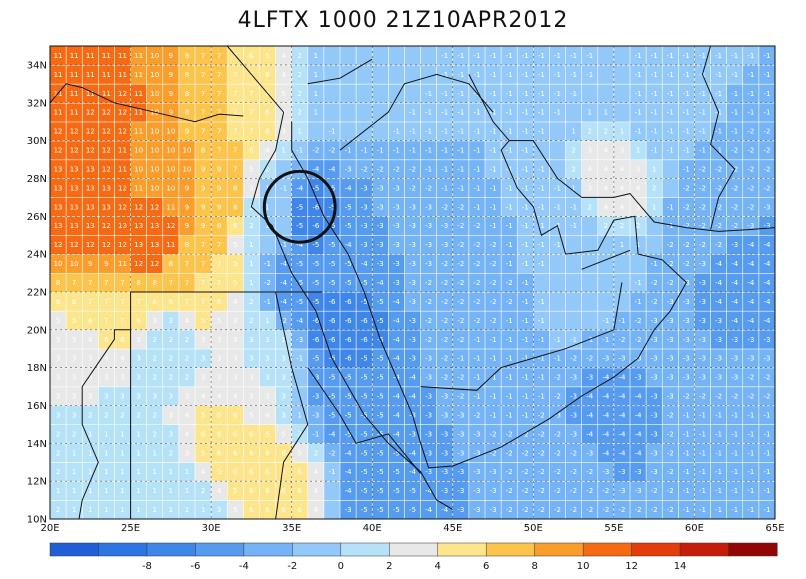  What do you see at coordinates (37, 217) in the screenshot?
I see `y-tick-label: 26N` at bounding box center [37, 217].